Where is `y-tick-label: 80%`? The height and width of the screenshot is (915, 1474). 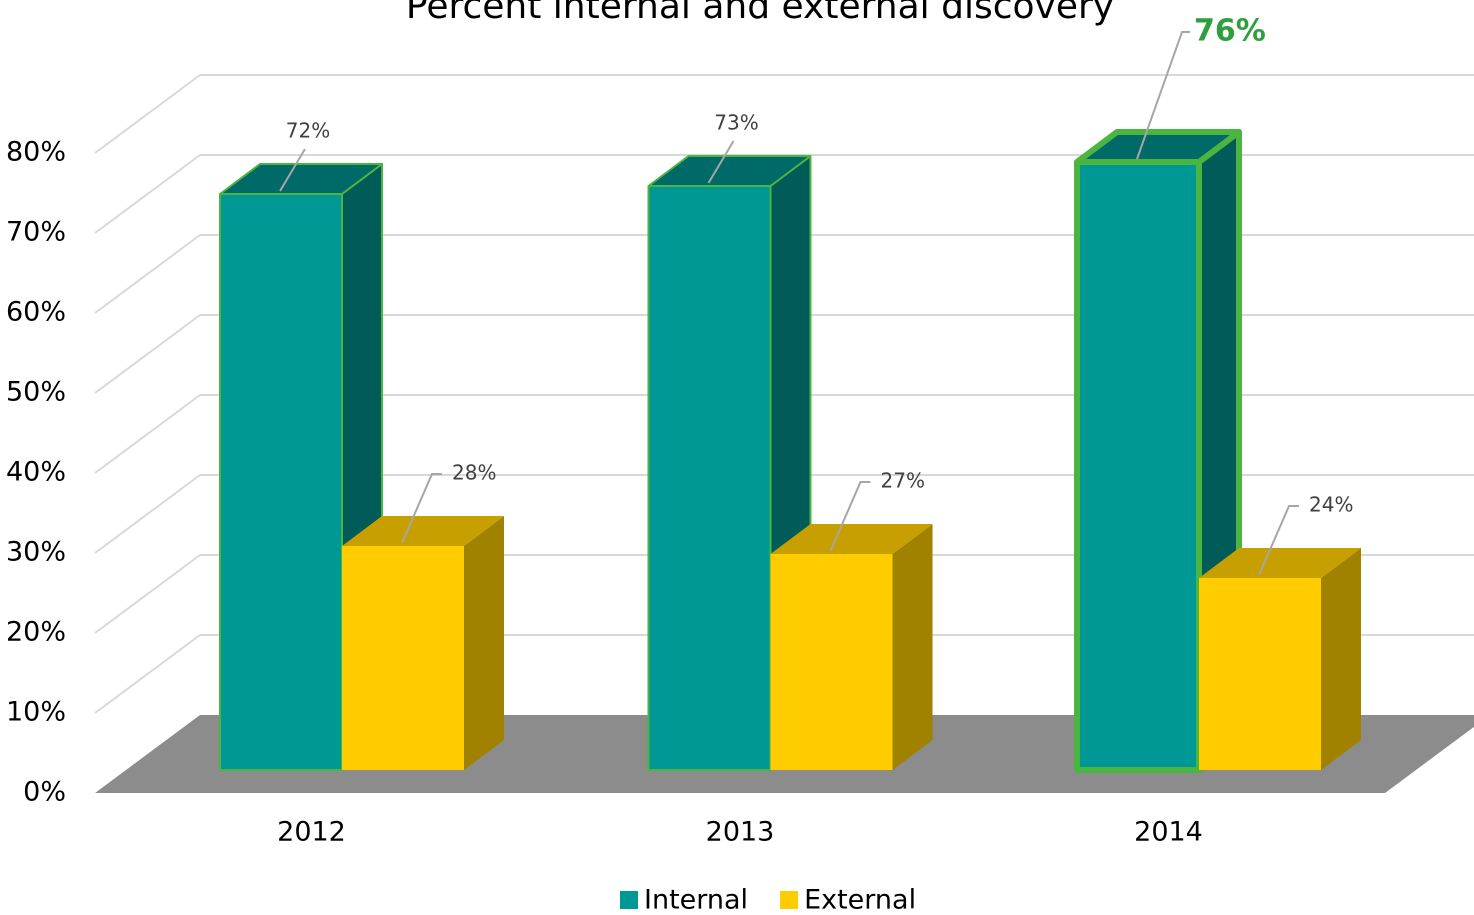 y-tick-label: 80% is located at coordinates (36, 152).